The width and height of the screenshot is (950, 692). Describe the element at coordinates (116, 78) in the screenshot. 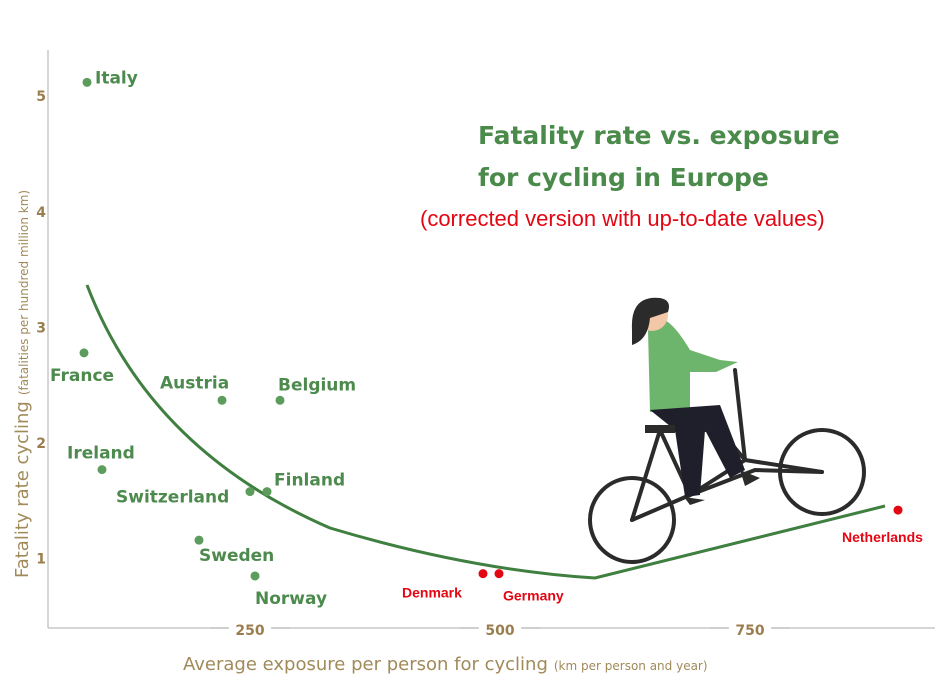

I see `point-label: Italy` at that location.